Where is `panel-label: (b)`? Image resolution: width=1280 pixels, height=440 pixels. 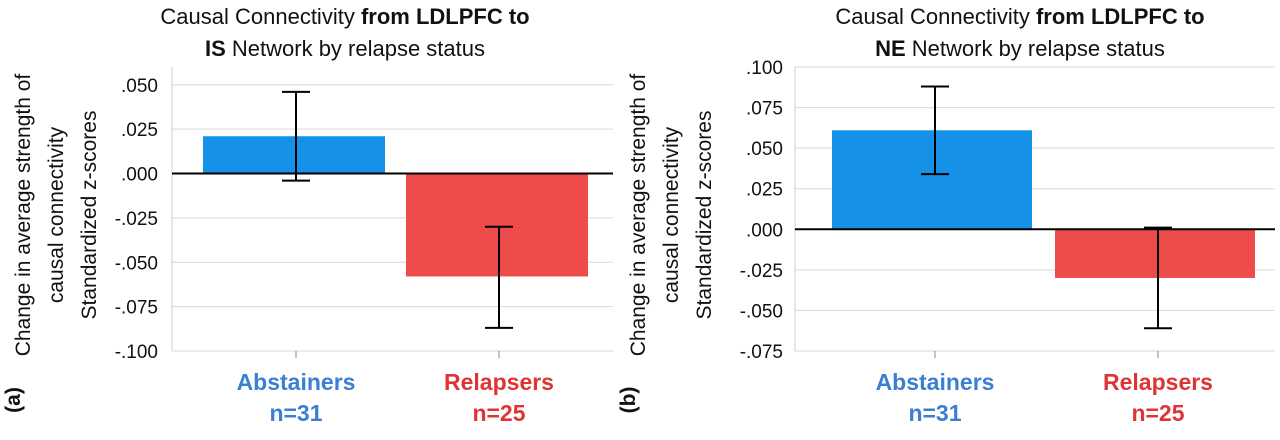
panel-label: (b) is located at coordinates (628, 400).